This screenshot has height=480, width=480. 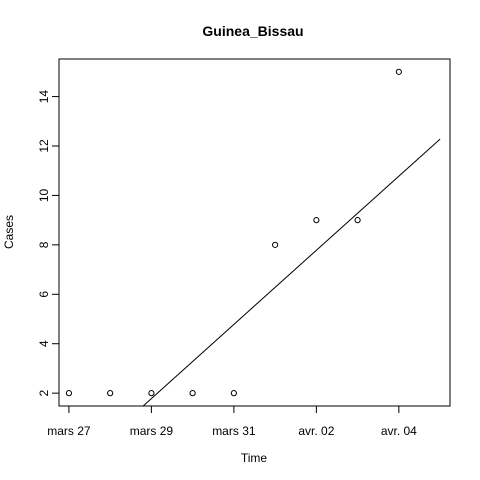 What do you see at coordinates (152, 431) in the screenshot?
I see `x-tick-label: mars 29` at bounding box center [152, 431].